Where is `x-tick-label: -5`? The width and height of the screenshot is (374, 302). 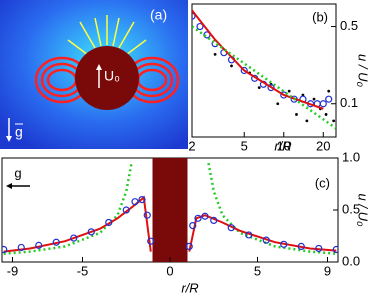 x-tick-label: -5 is located at coordinates (83, 270).